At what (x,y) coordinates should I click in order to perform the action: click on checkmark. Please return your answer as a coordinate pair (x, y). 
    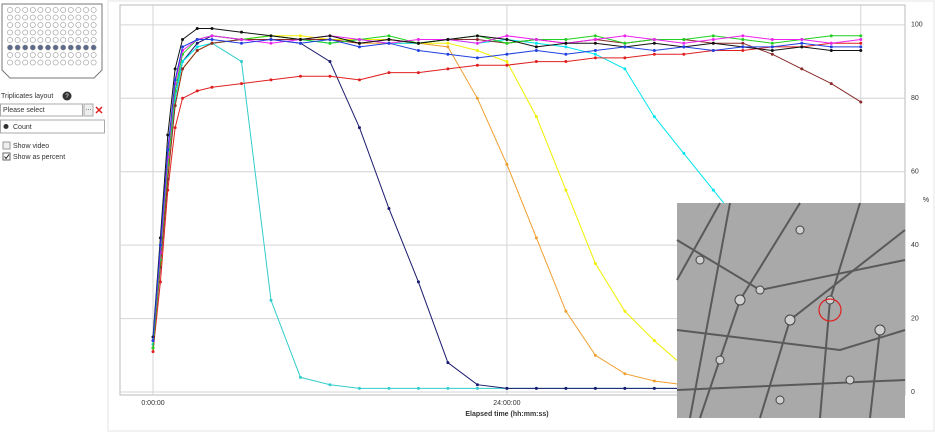
    Looking at the image, I should click on (7, 157).